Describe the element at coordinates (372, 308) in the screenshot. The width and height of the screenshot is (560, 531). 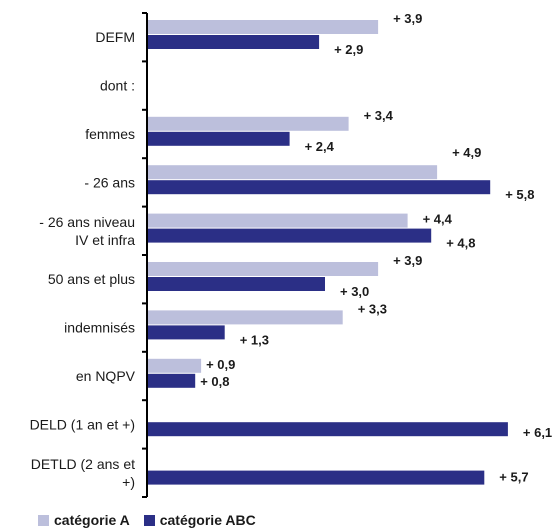
I see `data-label-categorie-a-6: + 3,3` at that location.